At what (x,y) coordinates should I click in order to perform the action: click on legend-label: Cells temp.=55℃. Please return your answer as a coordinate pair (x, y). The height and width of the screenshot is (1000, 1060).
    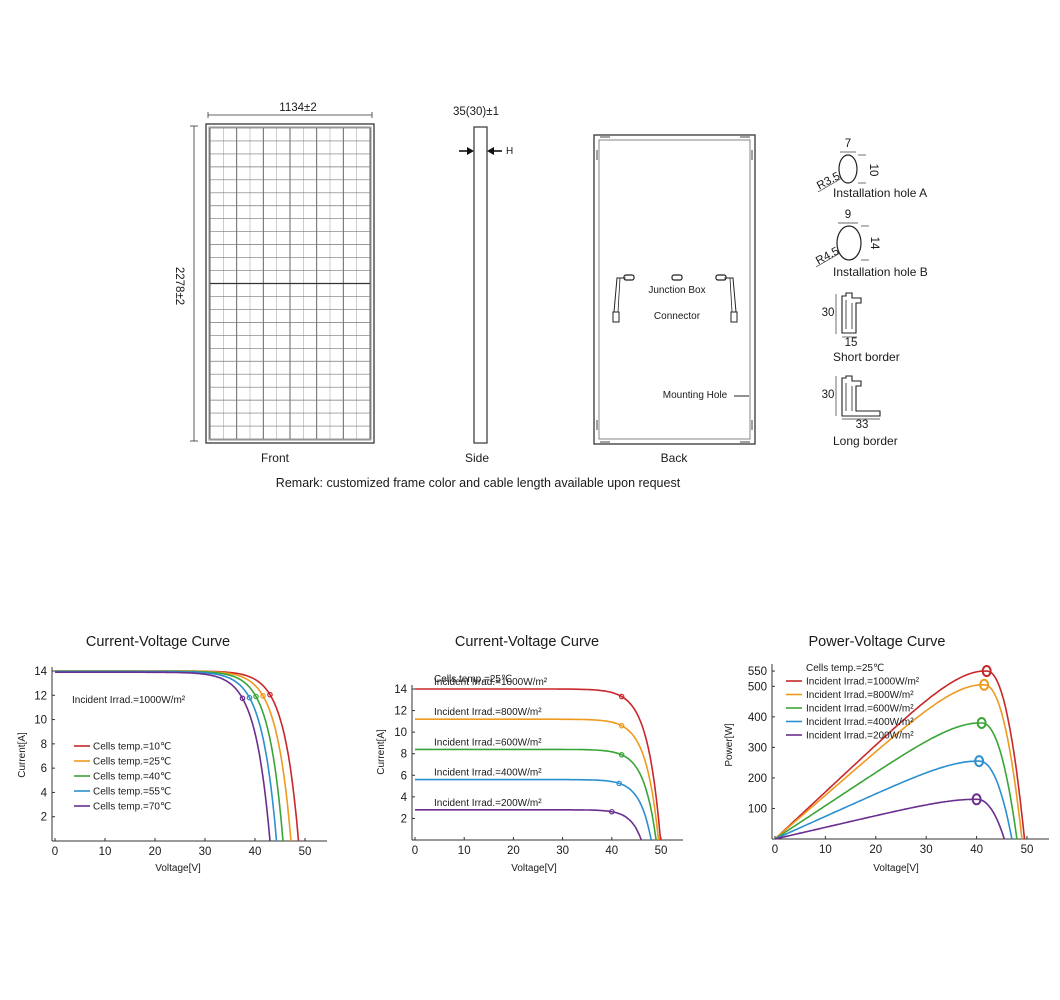
    Looking at the image, I should click on (132, 792).